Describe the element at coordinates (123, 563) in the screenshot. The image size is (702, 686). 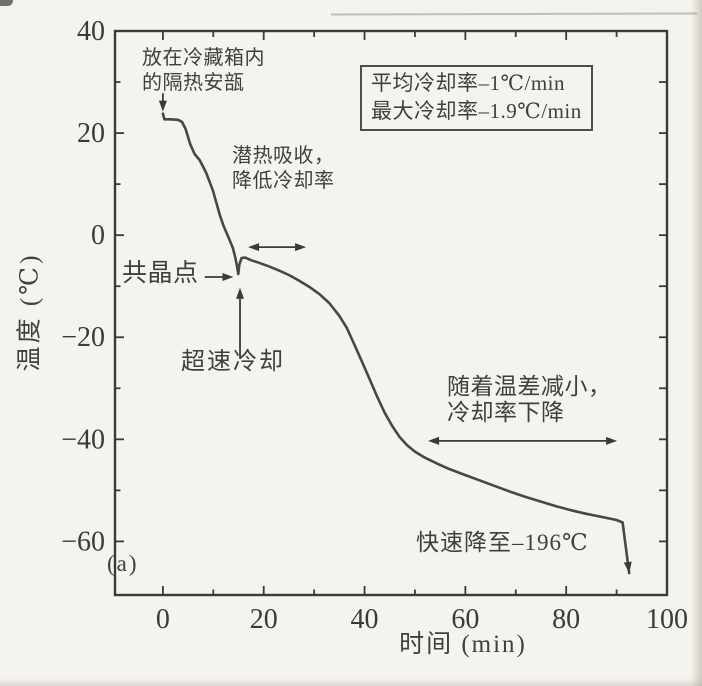
I see `panel-letter-label: (a)` at that location.